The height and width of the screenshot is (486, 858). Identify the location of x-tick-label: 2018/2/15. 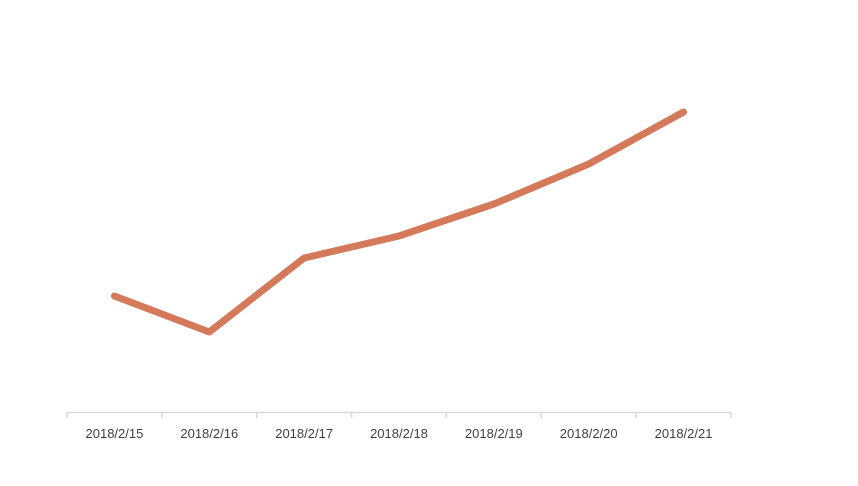
(115, 433).